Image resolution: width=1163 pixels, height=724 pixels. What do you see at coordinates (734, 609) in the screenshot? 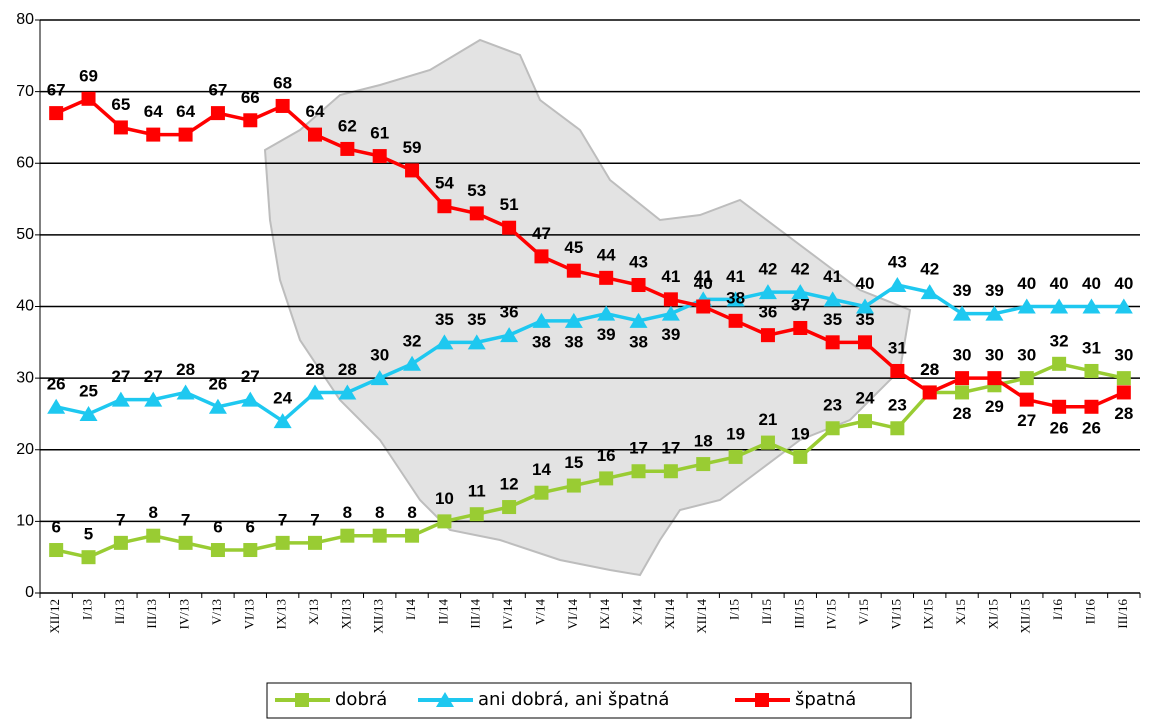
I see `x-tick-label: I/15` at bounding box center [734, 609].